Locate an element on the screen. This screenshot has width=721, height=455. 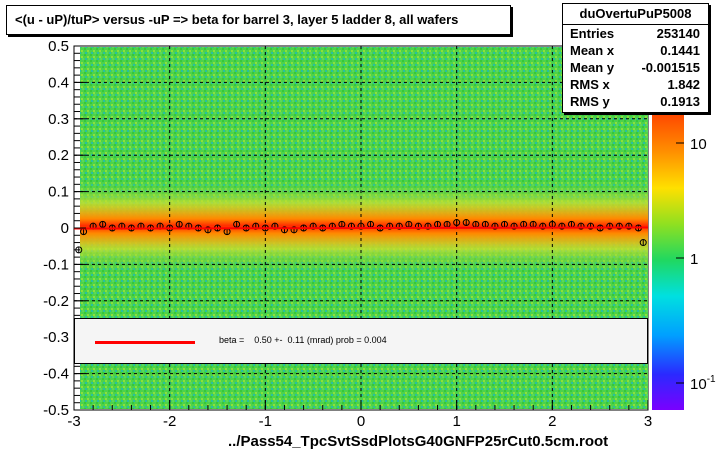
stats-label: Mean x is located at coordinates (592, 50).